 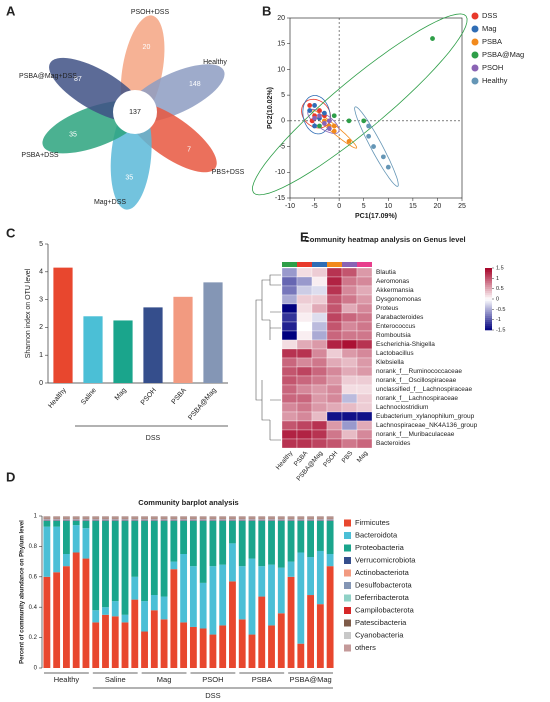 What do you see at coordinates (462, 206) in the screenshot?
I see `x-tick-label: 25` at bounding box center [462, 206].